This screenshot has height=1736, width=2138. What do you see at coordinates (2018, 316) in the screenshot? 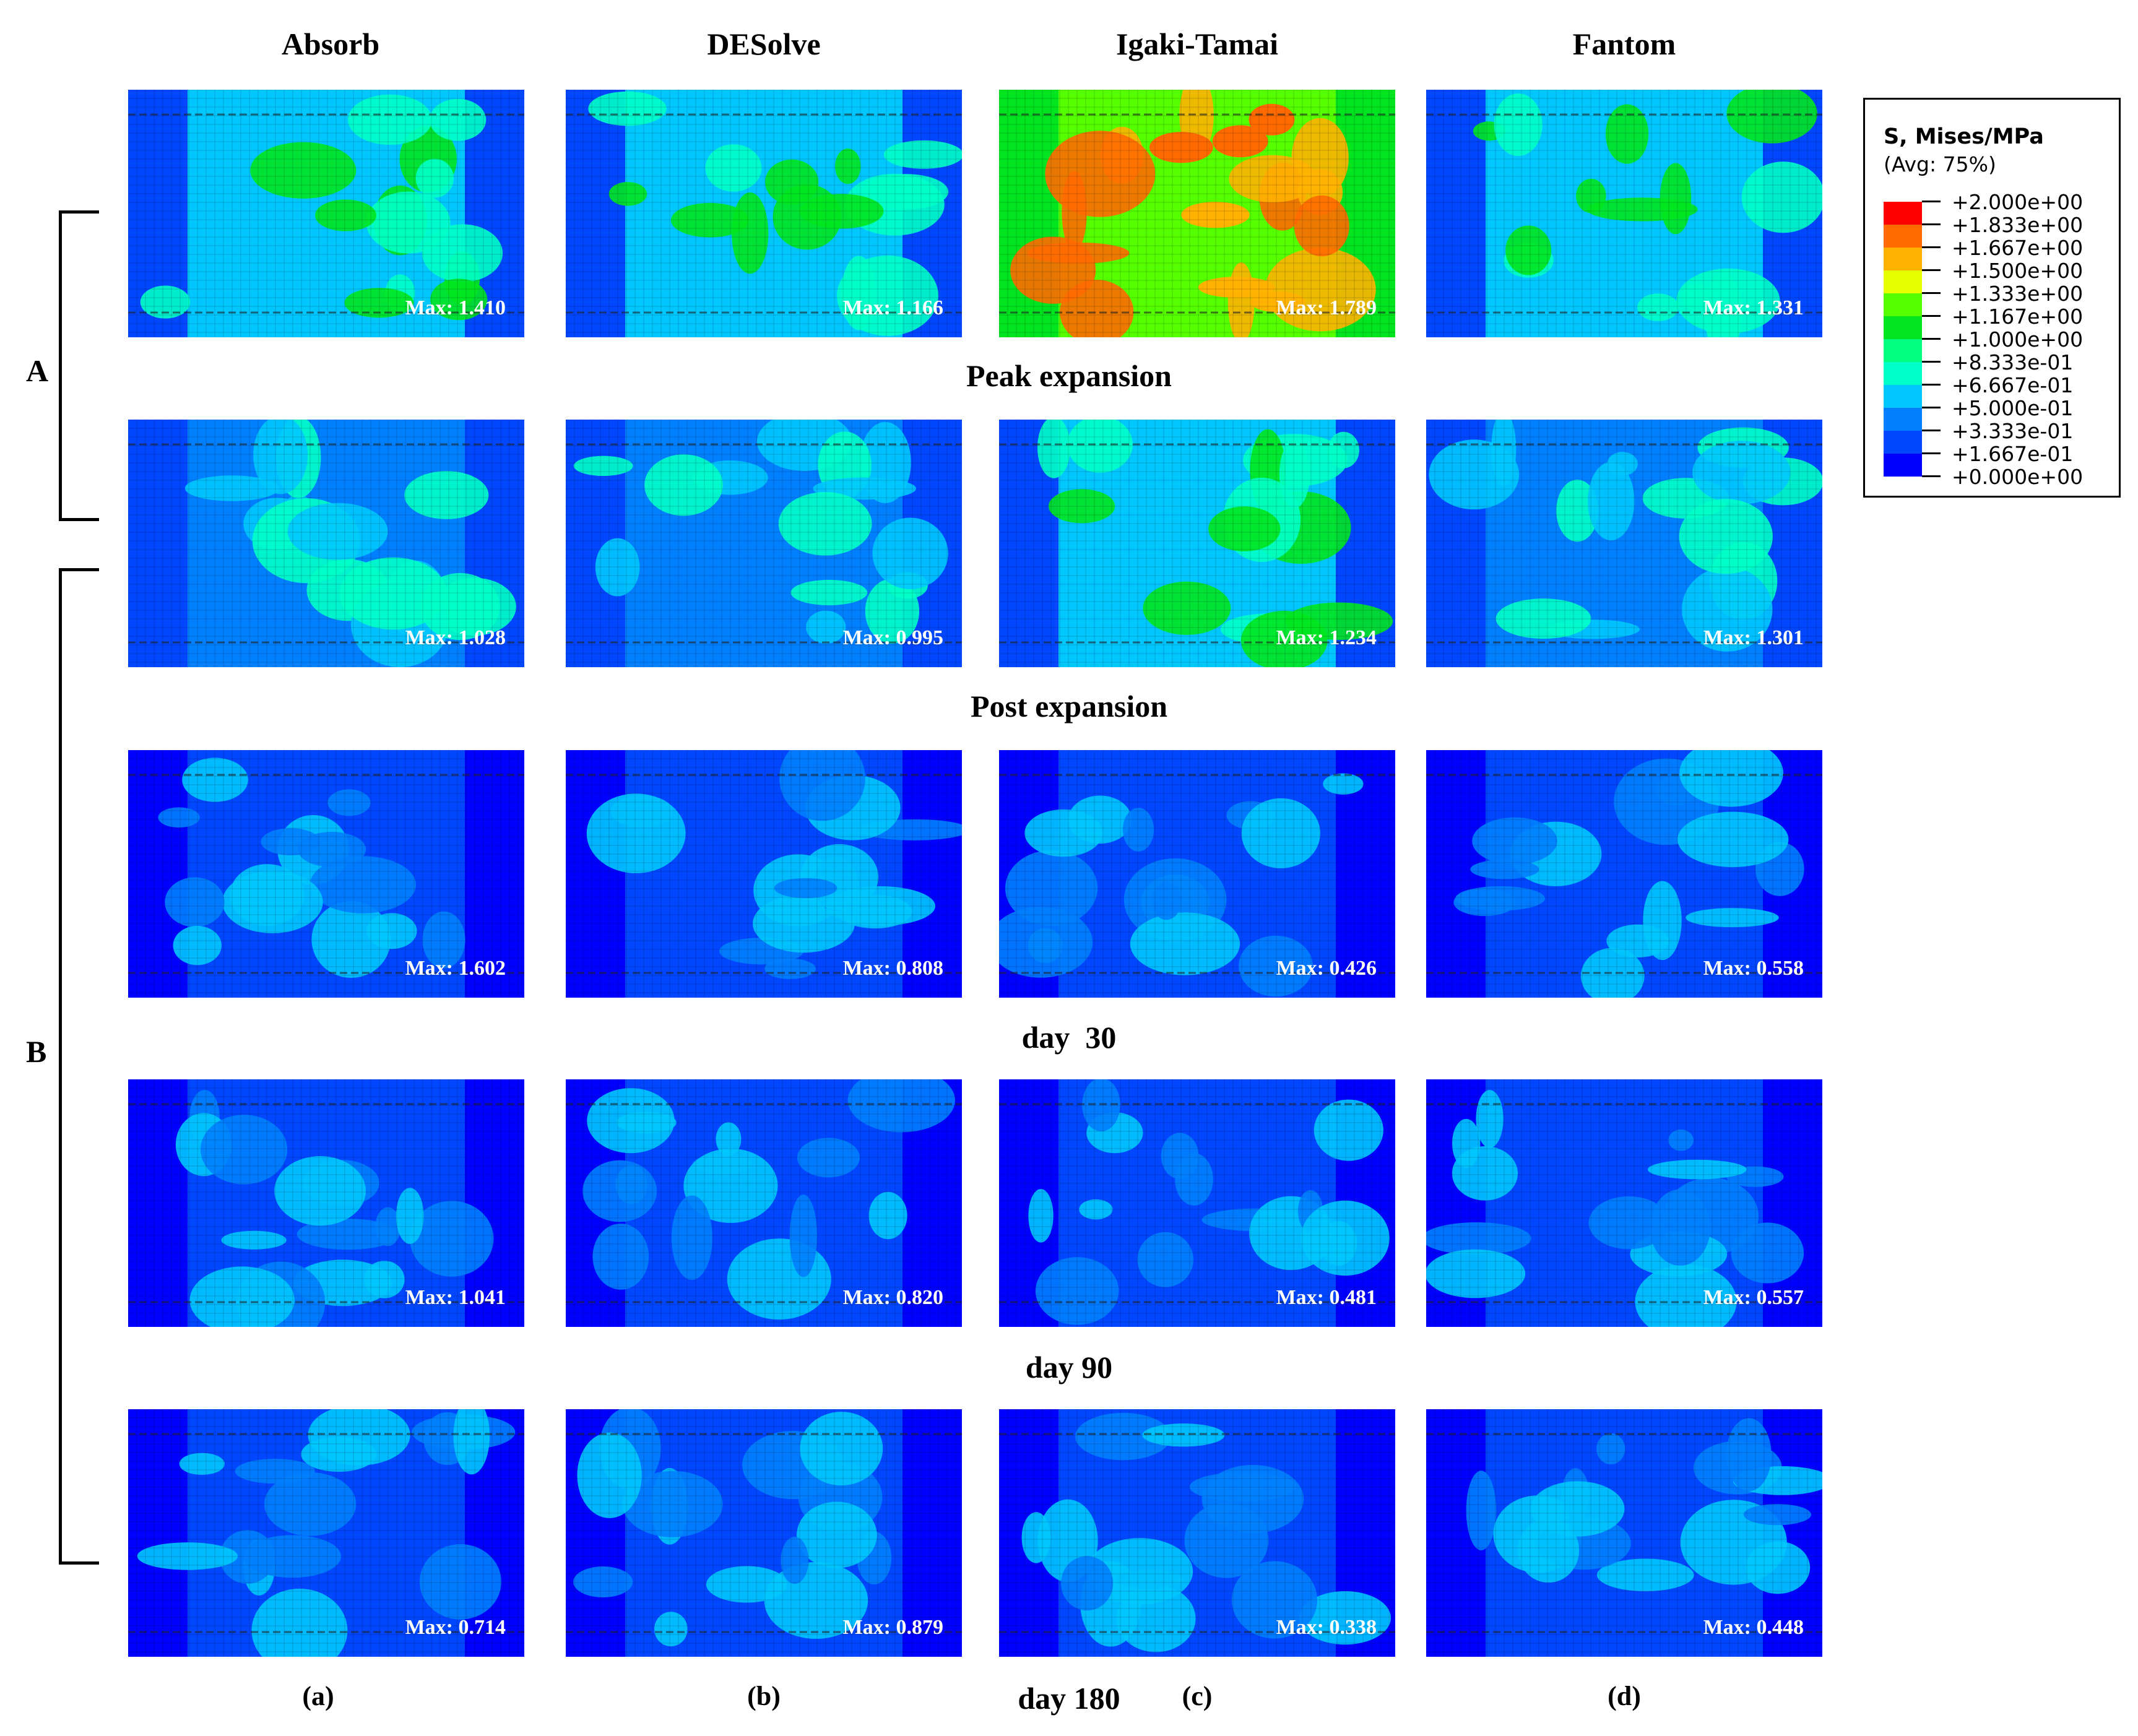
I see `legend-value: +1.167e+00` at bounding box center [2018, 316].